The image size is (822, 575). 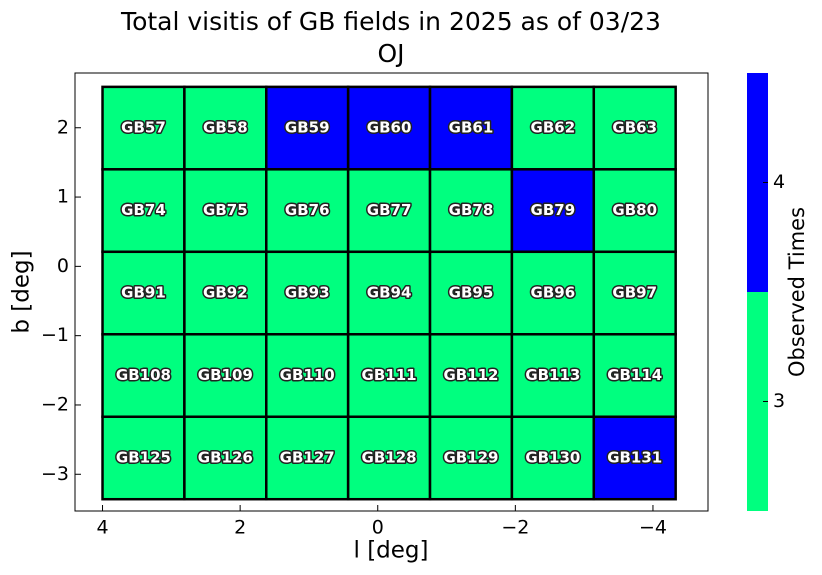 I want to click on field-label: GB131, so click(x=634, y=457).